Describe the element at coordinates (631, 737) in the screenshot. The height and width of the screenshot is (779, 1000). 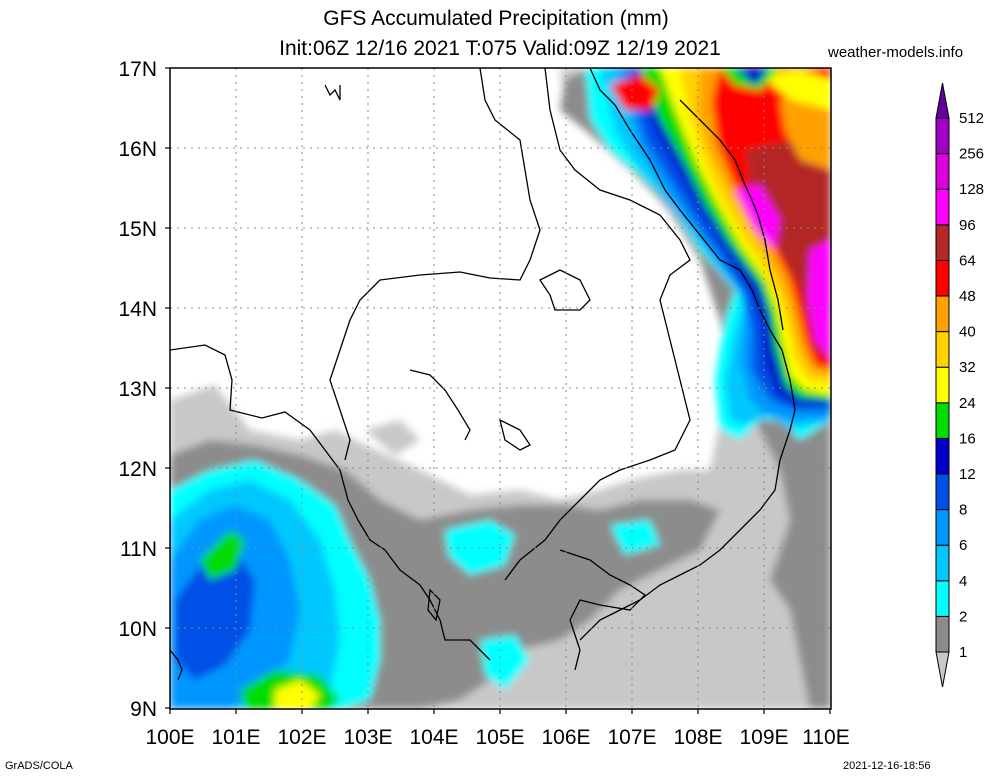
I see `lon-label: 107E` at that location.